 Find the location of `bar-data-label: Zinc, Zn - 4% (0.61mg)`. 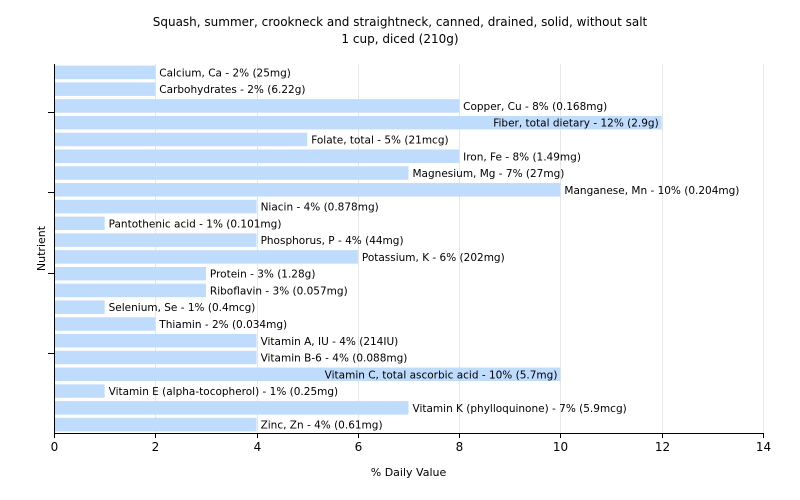

bar-data-label: Zinc, Zn - 4% (0.61mg) is located at coordinates (322, 426).